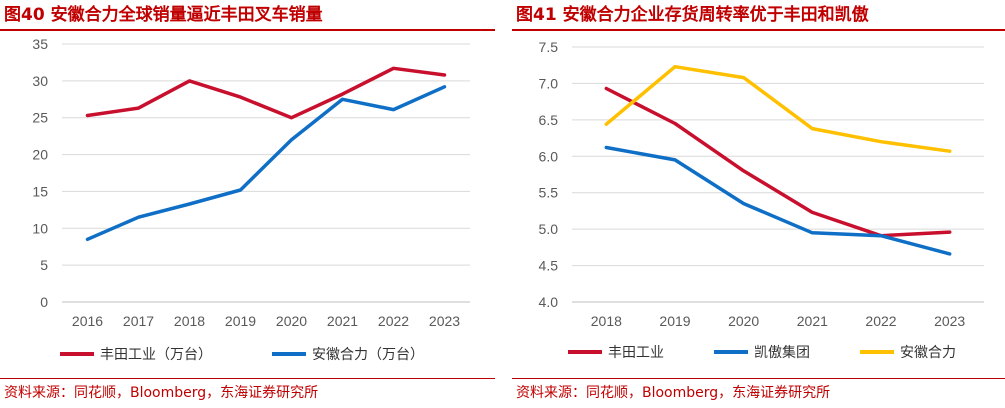 Image resolution: width=1005 pixels, height=408 pixels. Describe the element at coordinates (549, 156) in the screenshot. I see `y-tick-label: 6.0` at that location.